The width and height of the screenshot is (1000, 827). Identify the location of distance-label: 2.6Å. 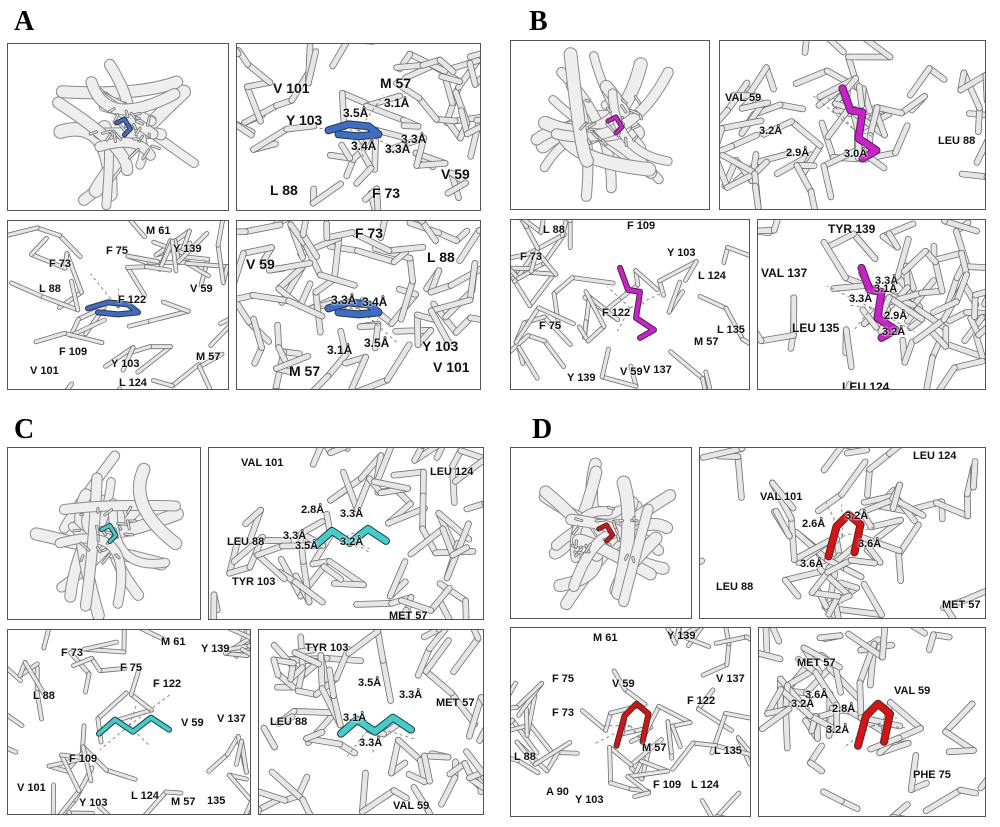
(814, 524).